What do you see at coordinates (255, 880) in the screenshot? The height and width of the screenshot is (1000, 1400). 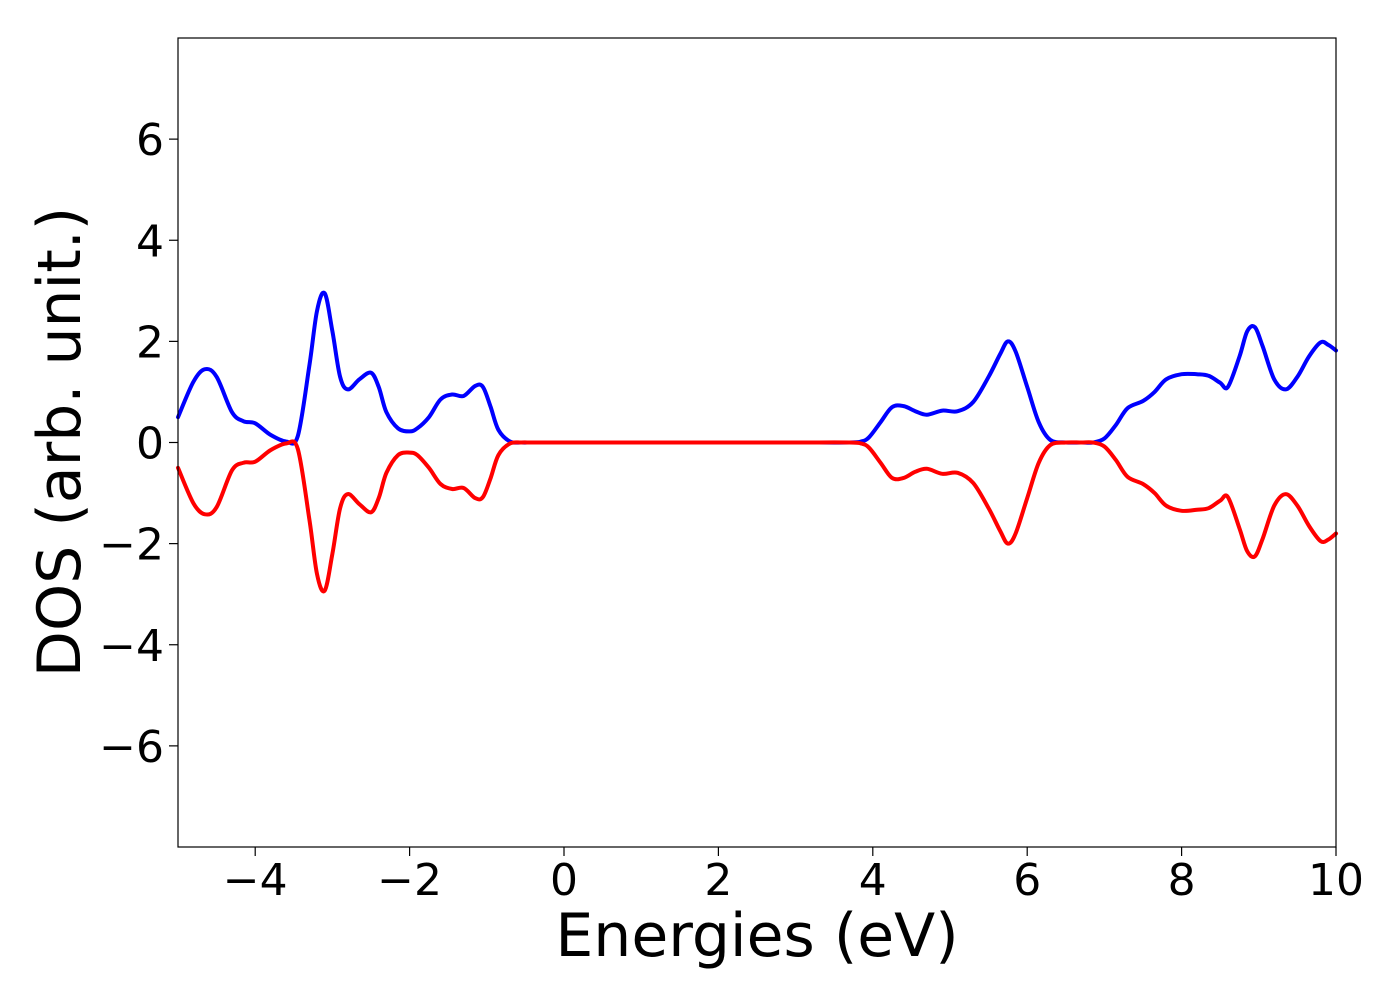 I see `x-tick-label: −4` at bounding box center [255, 880].